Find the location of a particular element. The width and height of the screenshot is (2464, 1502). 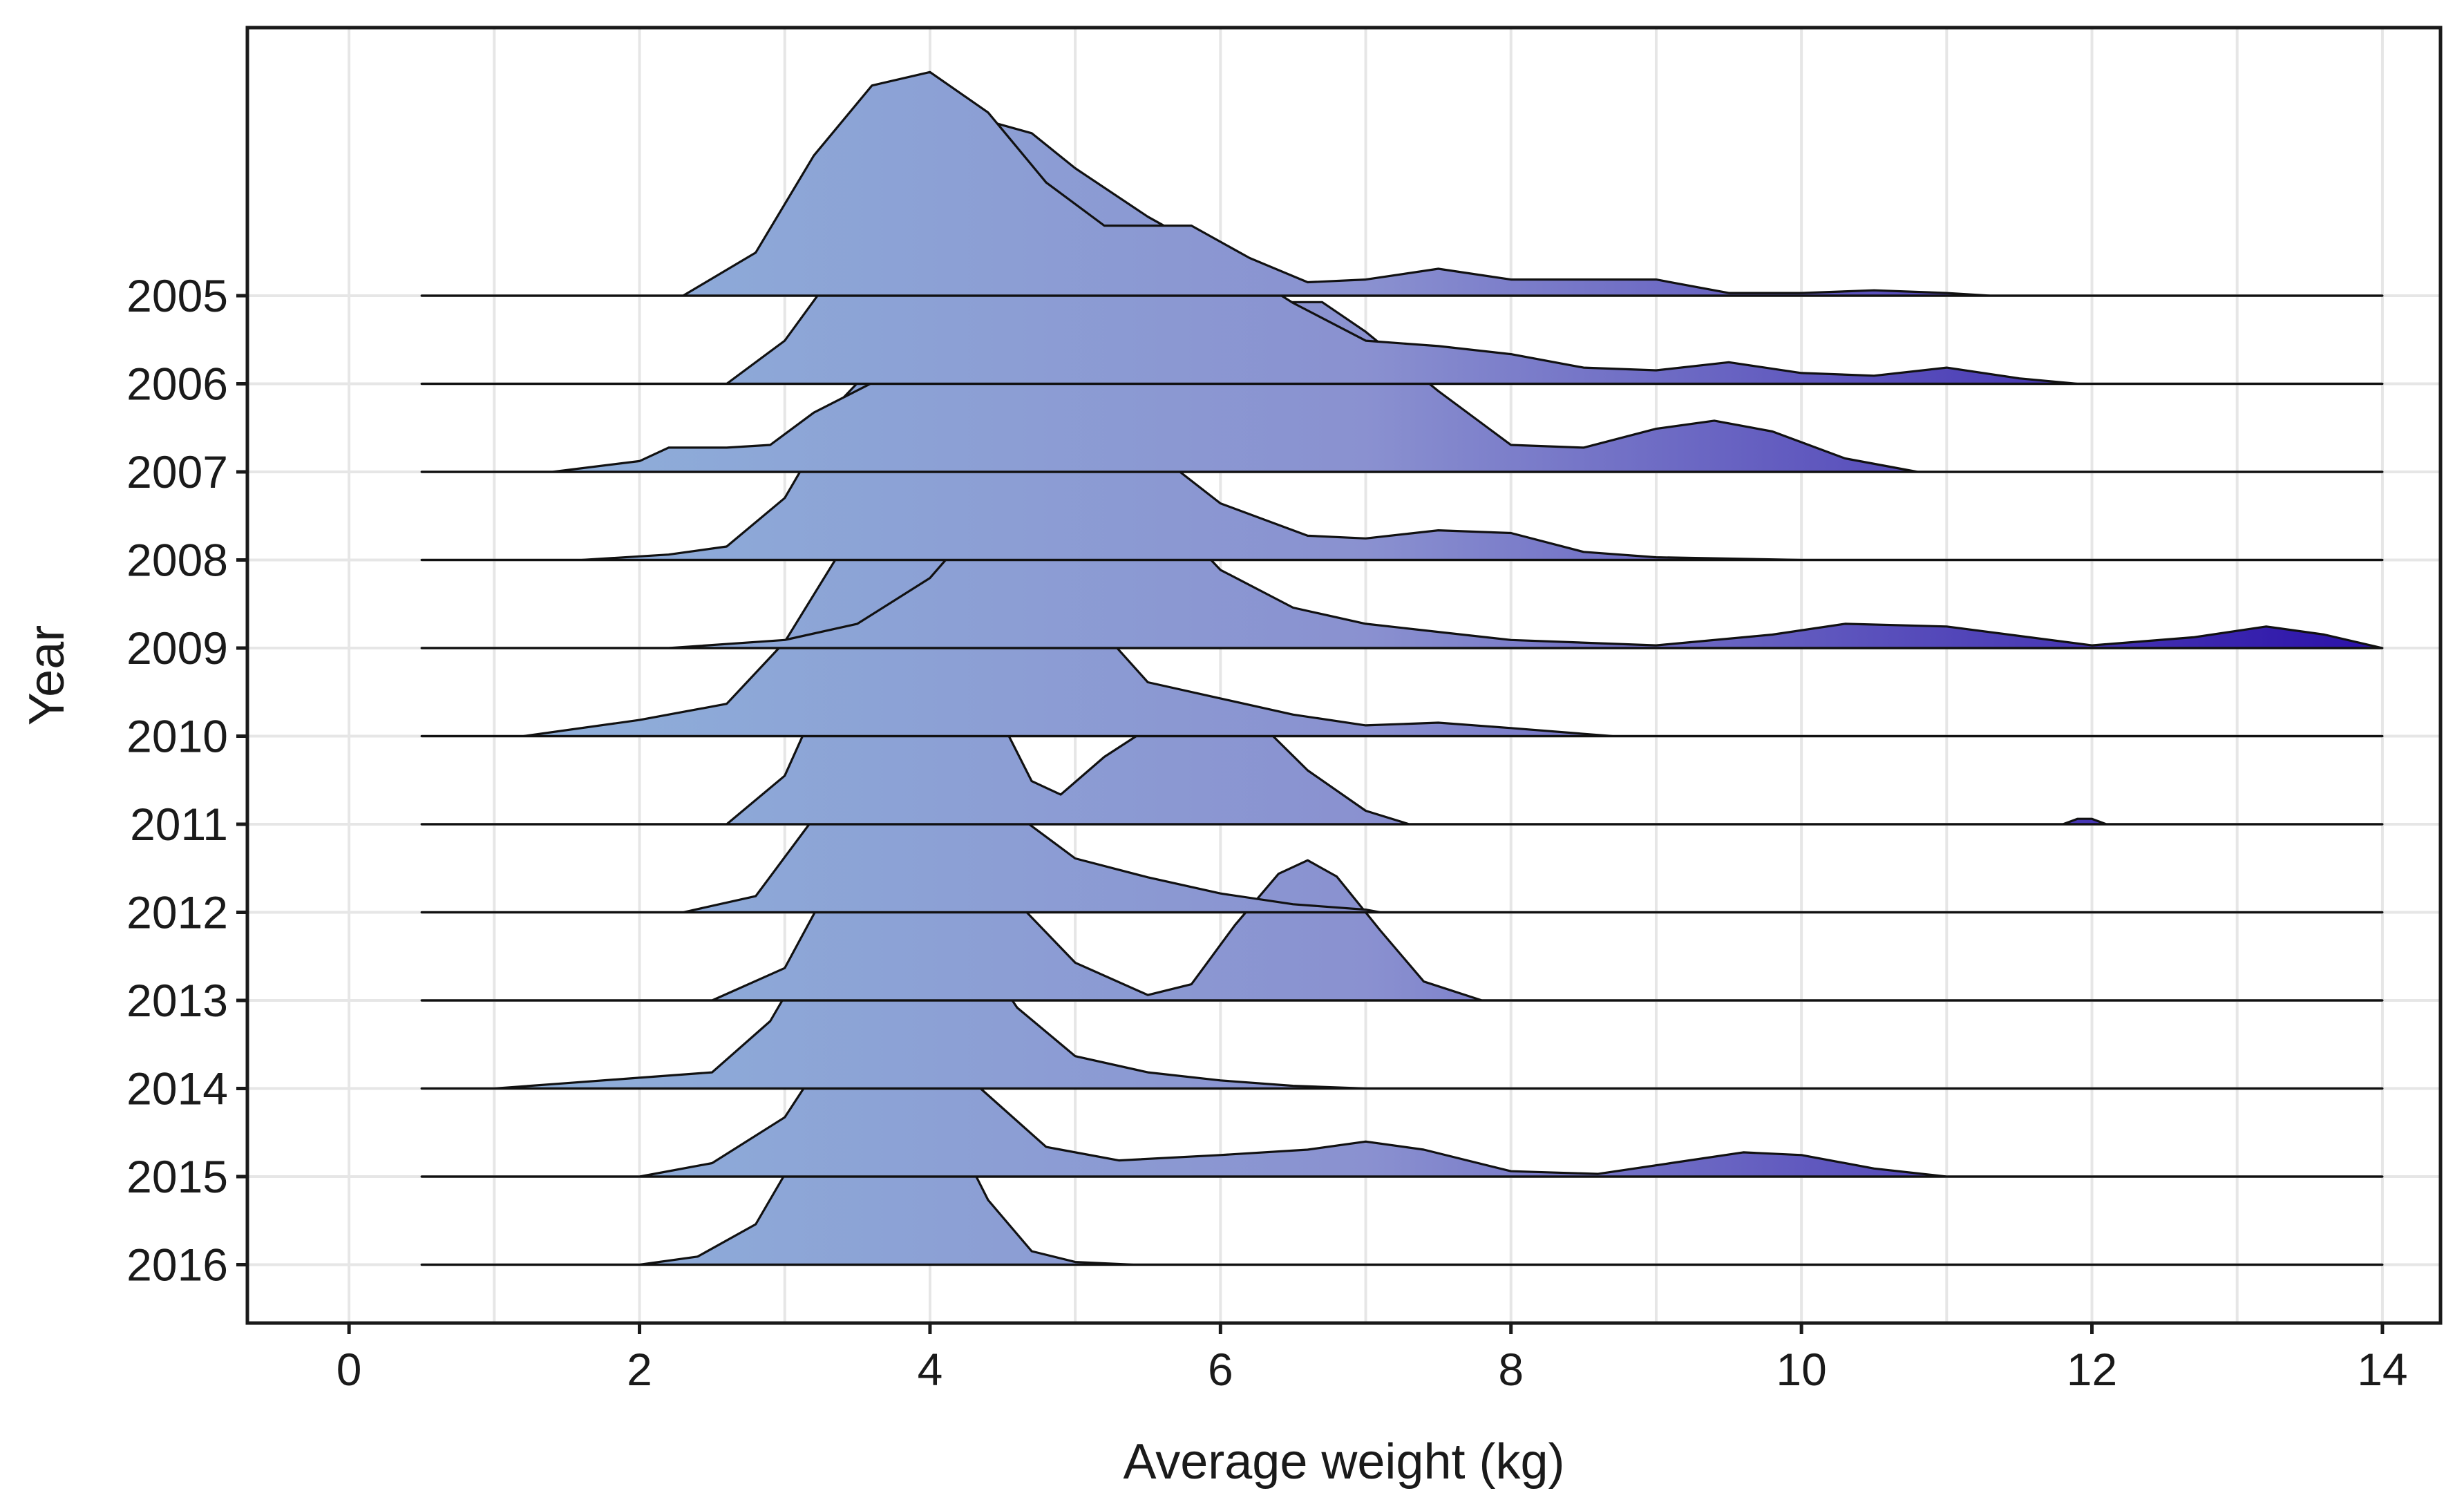

x-tick-label: 4 is located at coordinates (930, 1369).